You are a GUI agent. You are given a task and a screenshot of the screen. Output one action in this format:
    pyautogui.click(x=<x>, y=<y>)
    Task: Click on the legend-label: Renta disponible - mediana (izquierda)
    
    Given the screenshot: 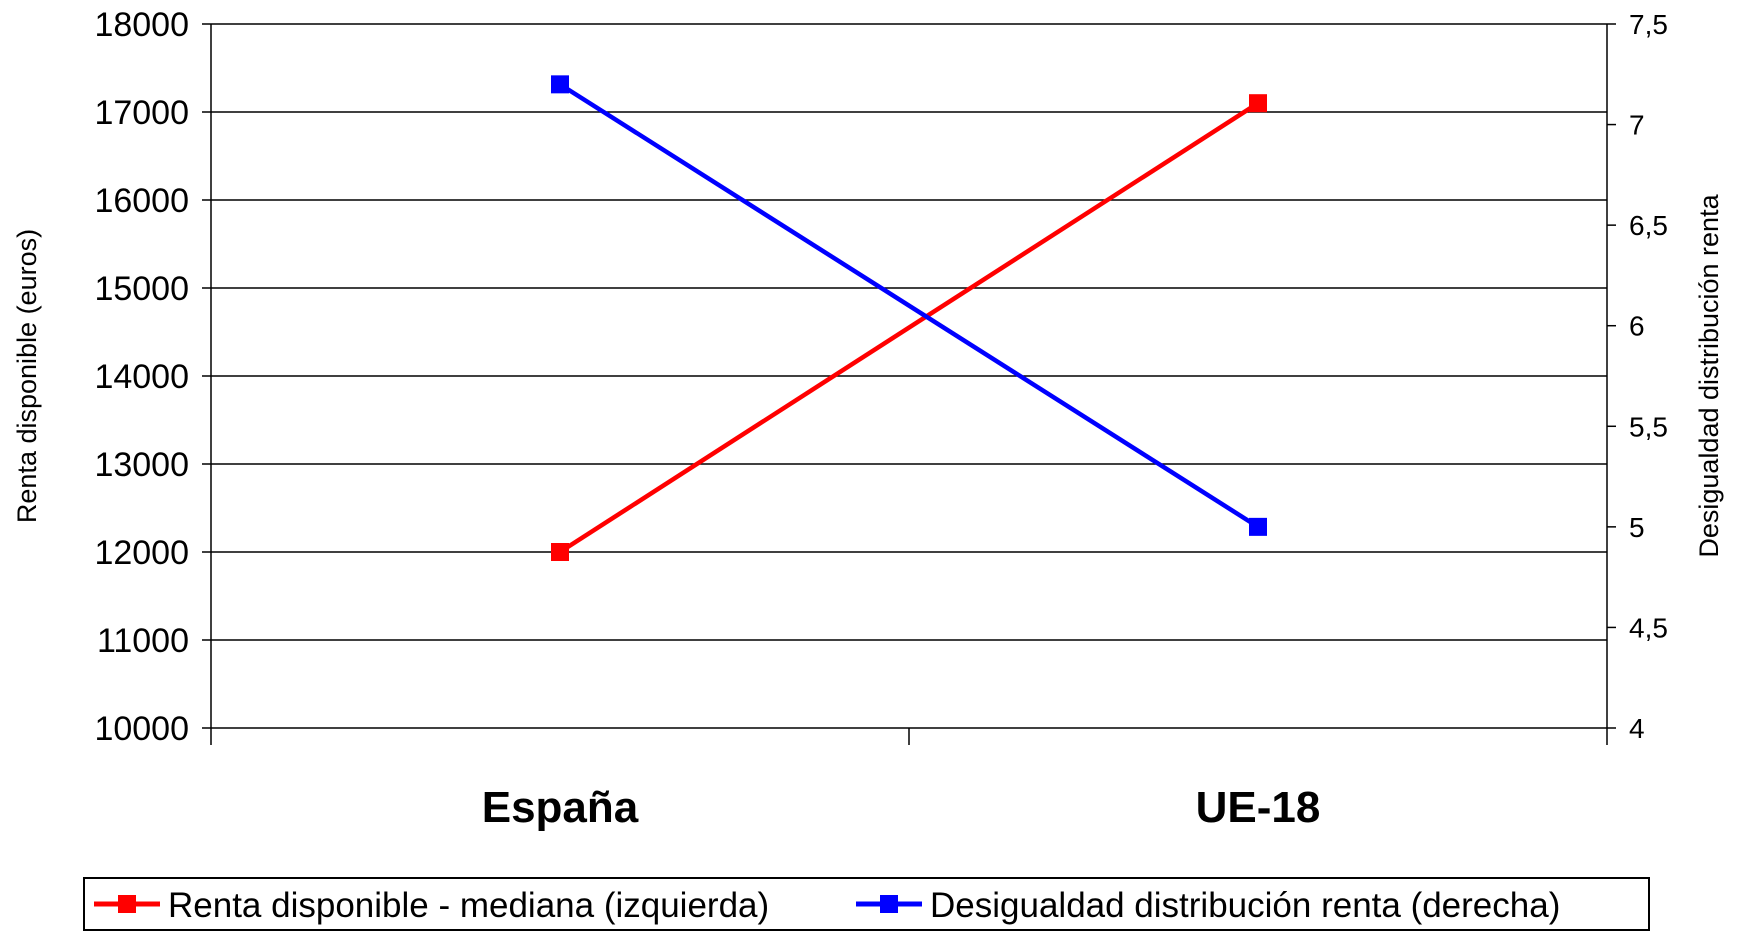 What is the action you would take?
    pyautogui.click(x=468, y=905)
    